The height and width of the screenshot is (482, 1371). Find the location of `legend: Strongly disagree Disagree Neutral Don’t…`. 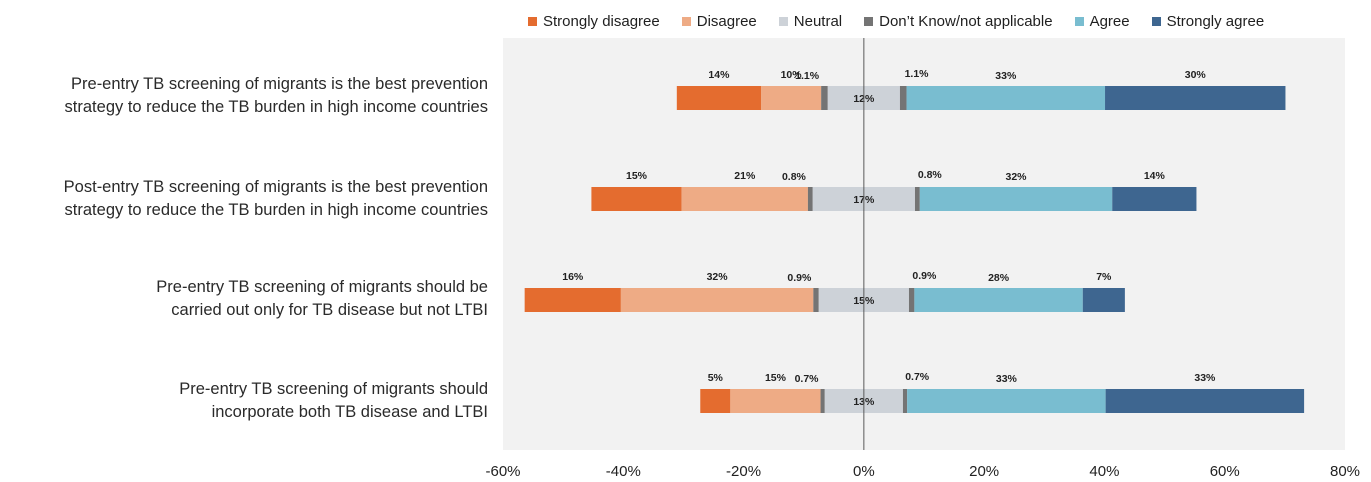

legend: Strongly disagree Disagree Neutral Don’t… is located at coordinates (896, 21).